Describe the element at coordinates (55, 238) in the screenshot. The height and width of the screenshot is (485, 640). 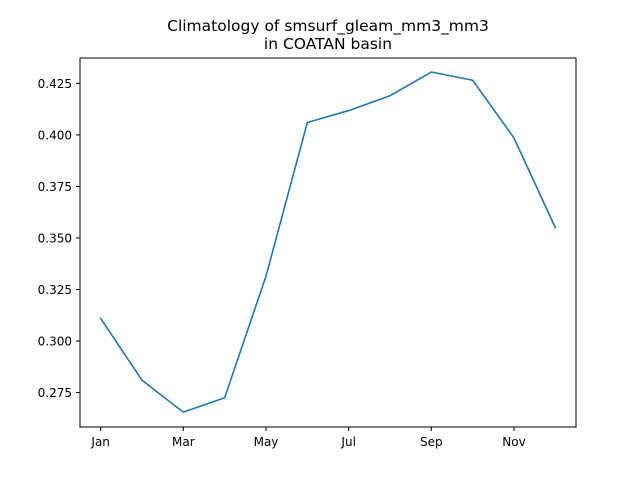
I see `y-tick-label: 0.350` at that location.